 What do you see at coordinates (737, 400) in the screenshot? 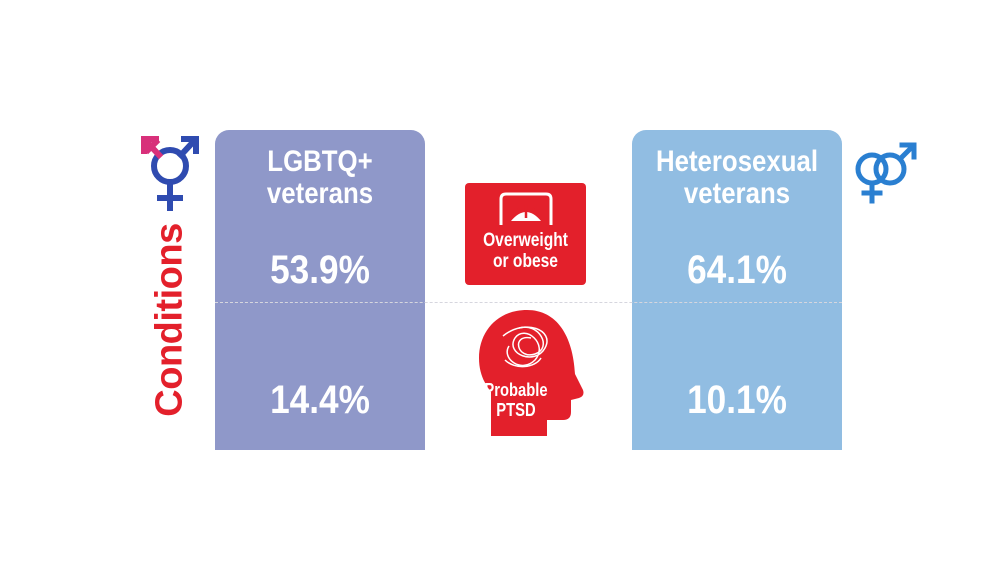
I see `heterosexual-ptsd-value: 10.1%` at bounding box center [737, 400].